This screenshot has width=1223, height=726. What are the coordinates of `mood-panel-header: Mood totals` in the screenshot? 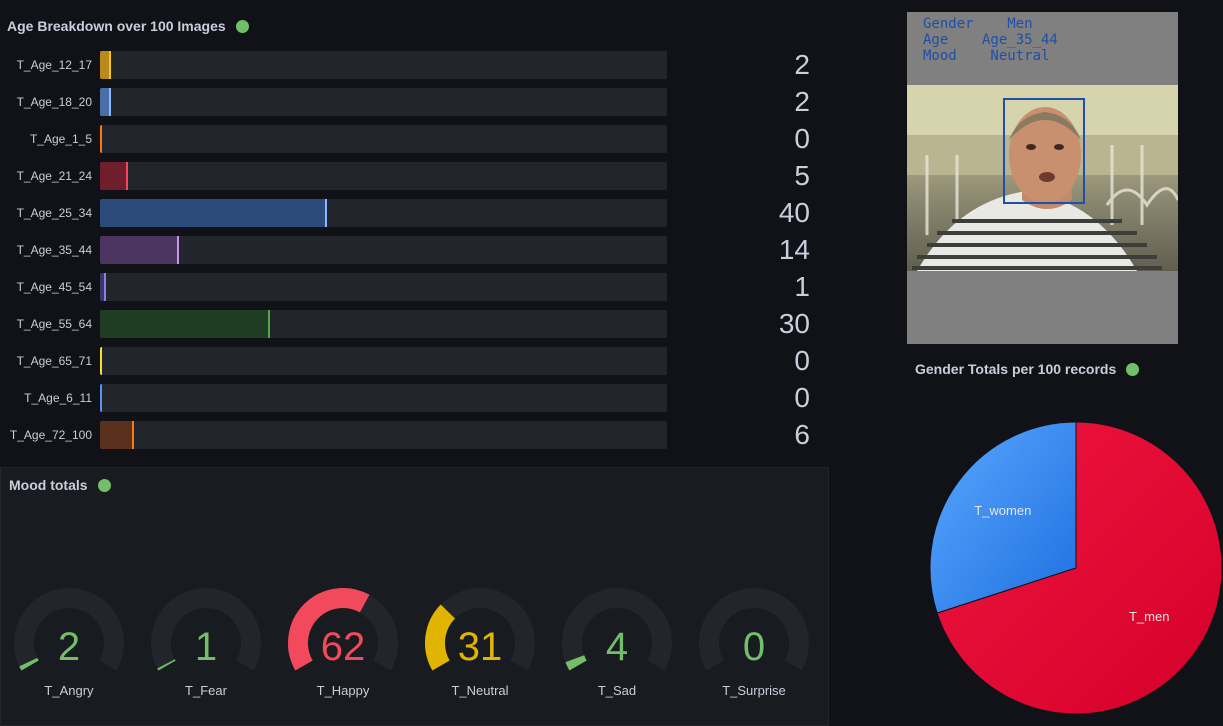 It's located at (60, 485).